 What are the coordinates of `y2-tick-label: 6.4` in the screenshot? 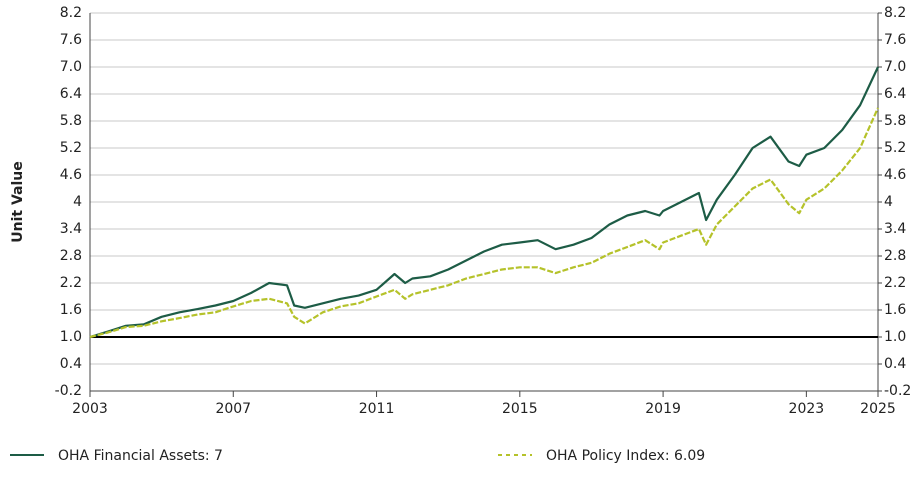 It's located at (895, 94).